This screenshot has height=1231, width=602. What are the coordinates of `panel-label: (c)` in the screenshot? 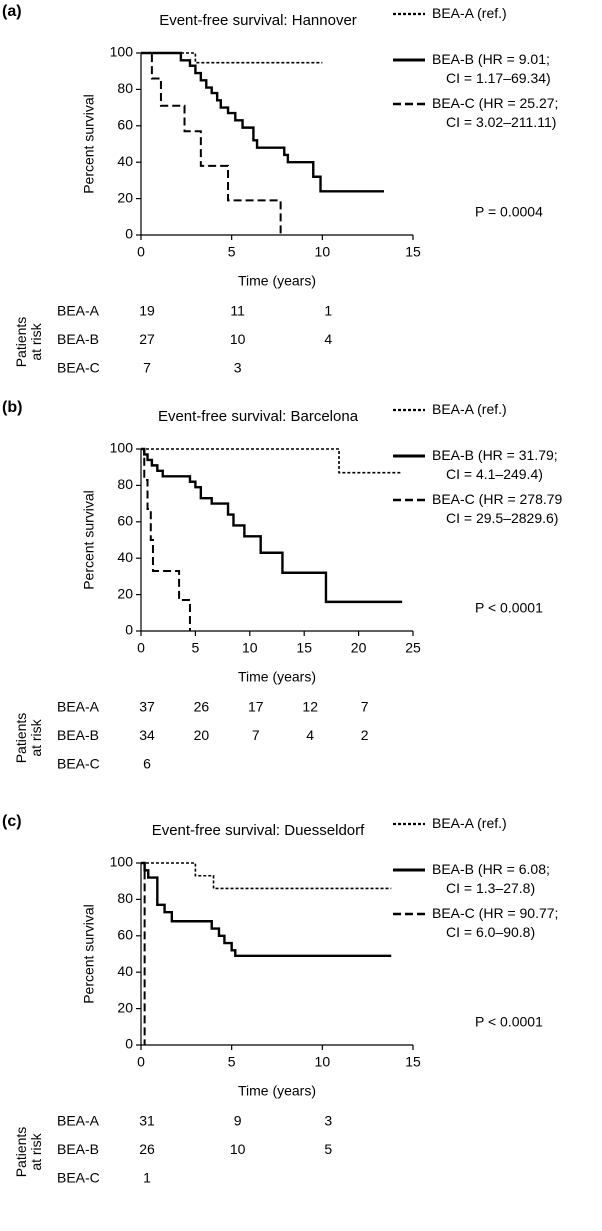 It's located at (12, 821).